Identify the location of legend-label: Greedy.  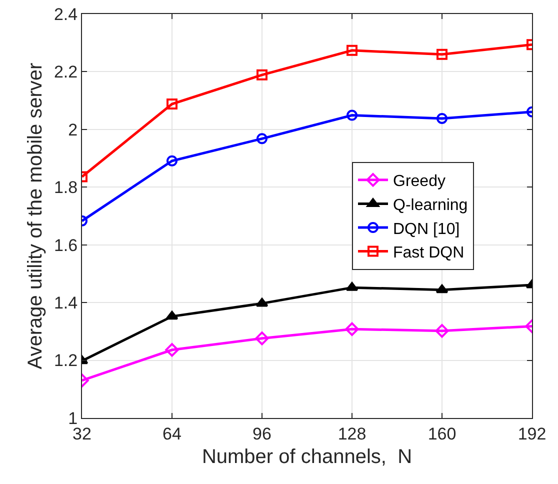
(419, 181).